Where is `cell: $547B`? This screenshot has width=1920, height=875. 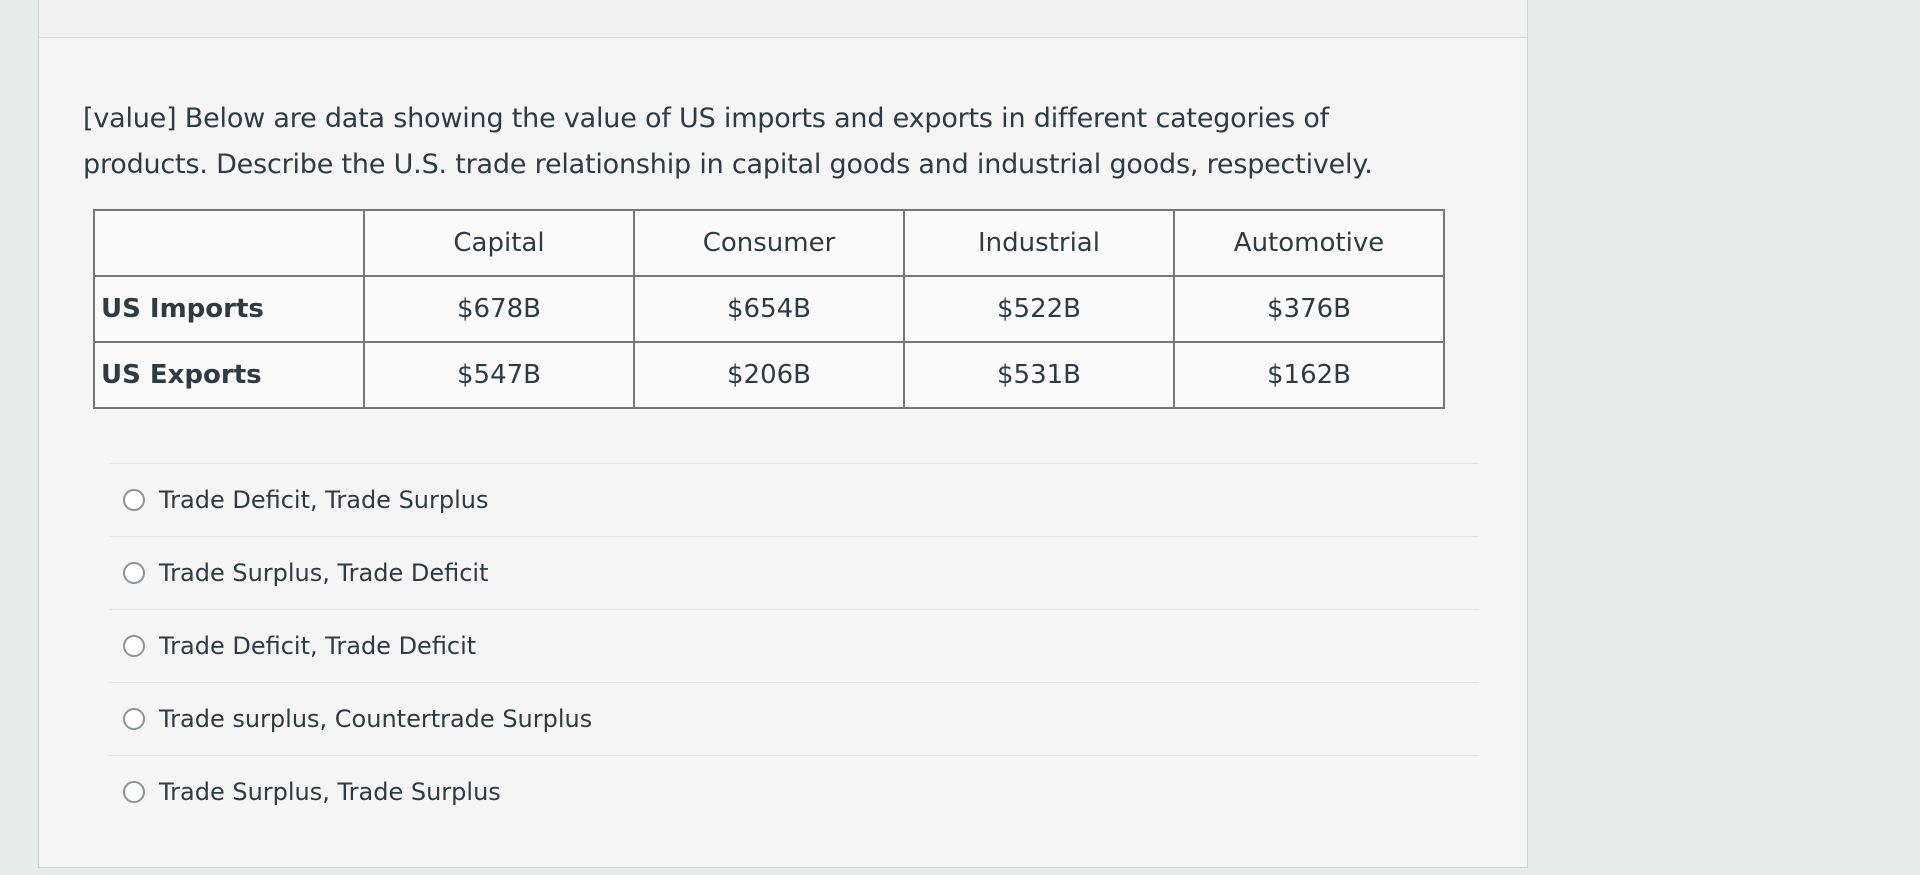
cell: $547B is located at coordinates (499, 375).